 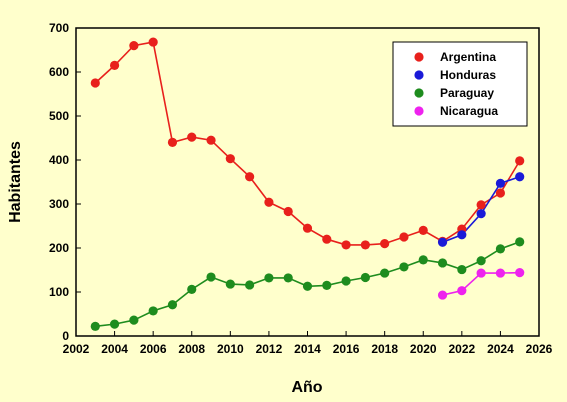 What do you see at coordinates (230, 349) in the screenshot?
I see `x-tick-label: 2010` at bounding box center [230, 349].